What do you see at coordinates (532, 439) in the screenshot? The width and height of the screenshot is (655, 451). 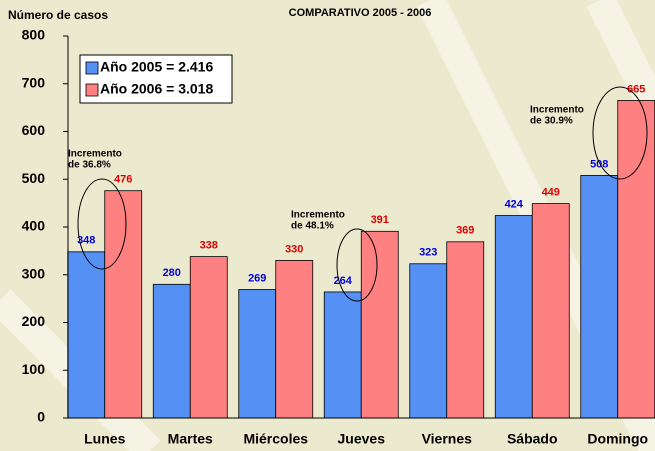 I see `x-tick-label: Sábado` at bounding box center [532, 439].